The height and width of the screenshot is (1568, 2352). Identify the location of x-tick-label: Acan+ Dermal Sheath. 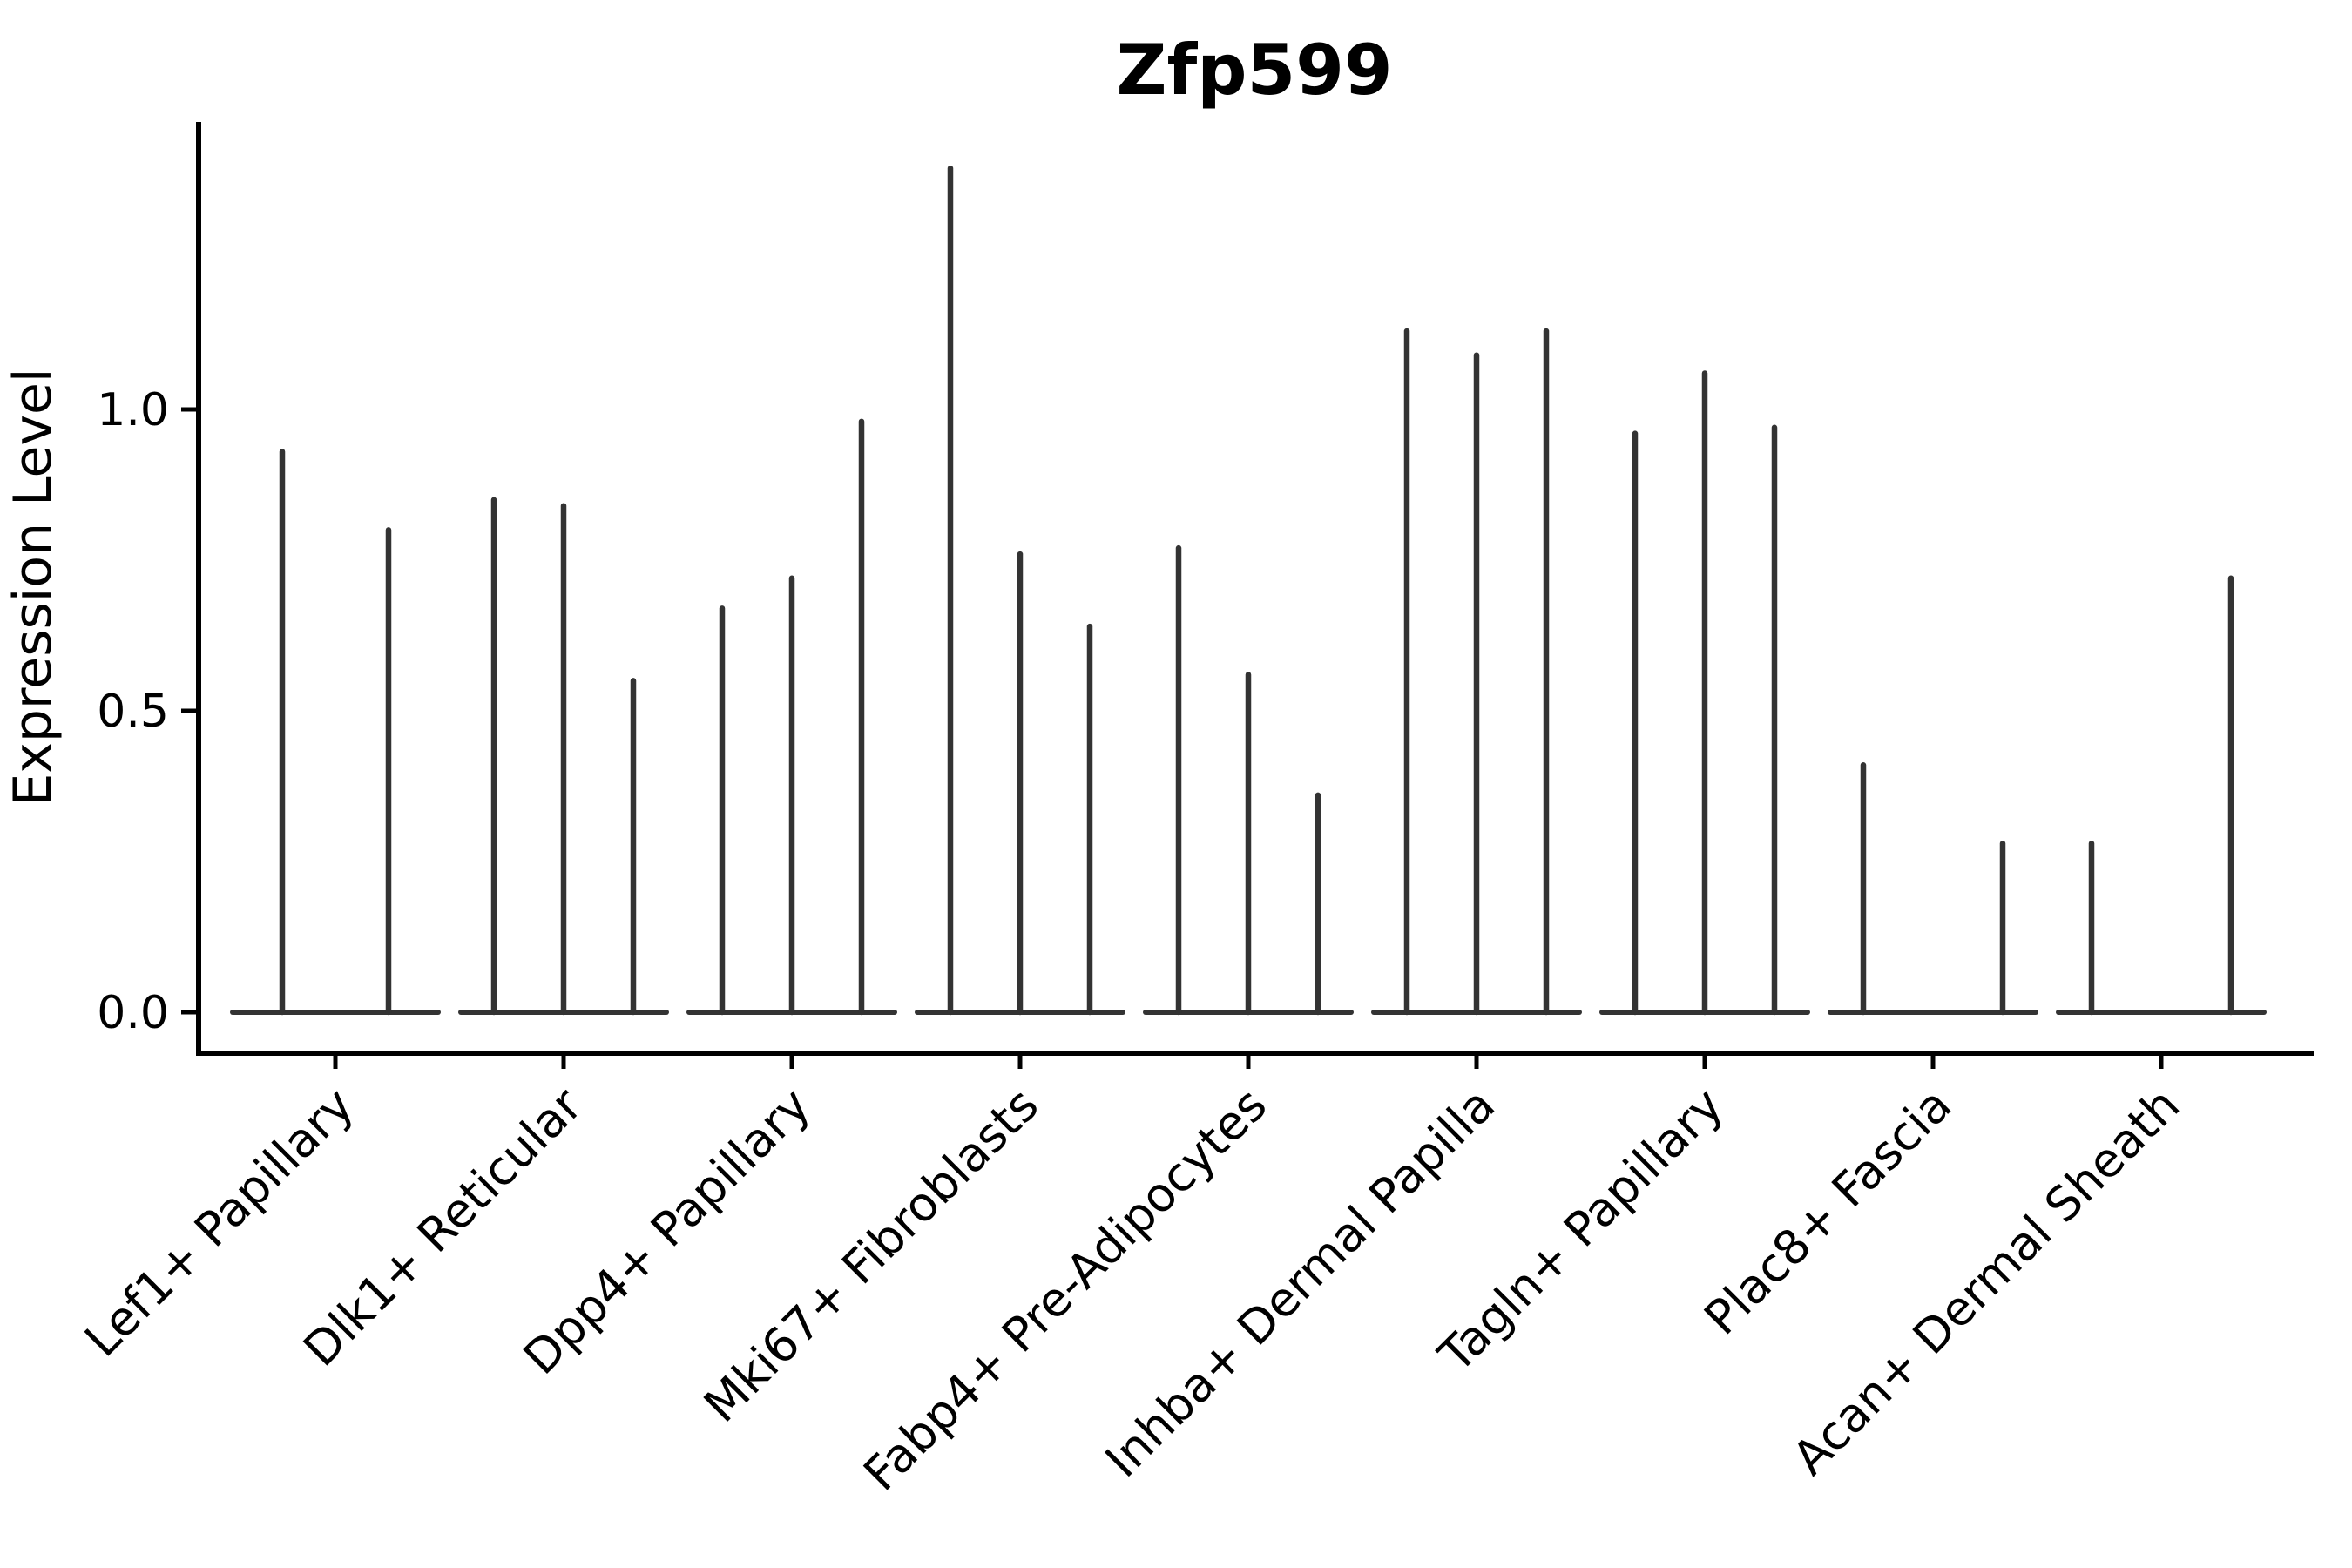
(1986, 1281).